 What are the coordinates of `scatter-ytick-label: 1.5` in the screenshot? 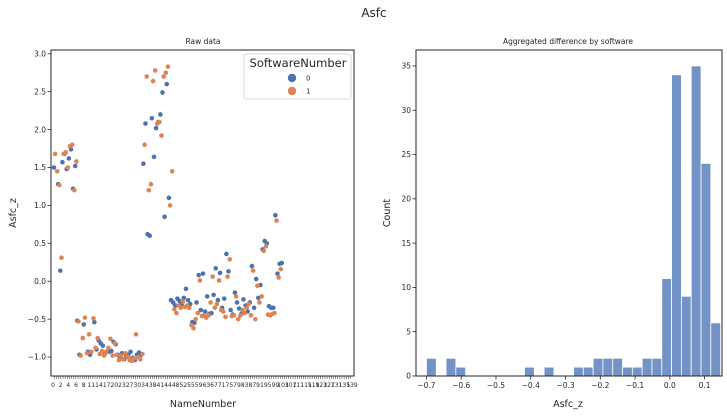 It's located at (40, 167).